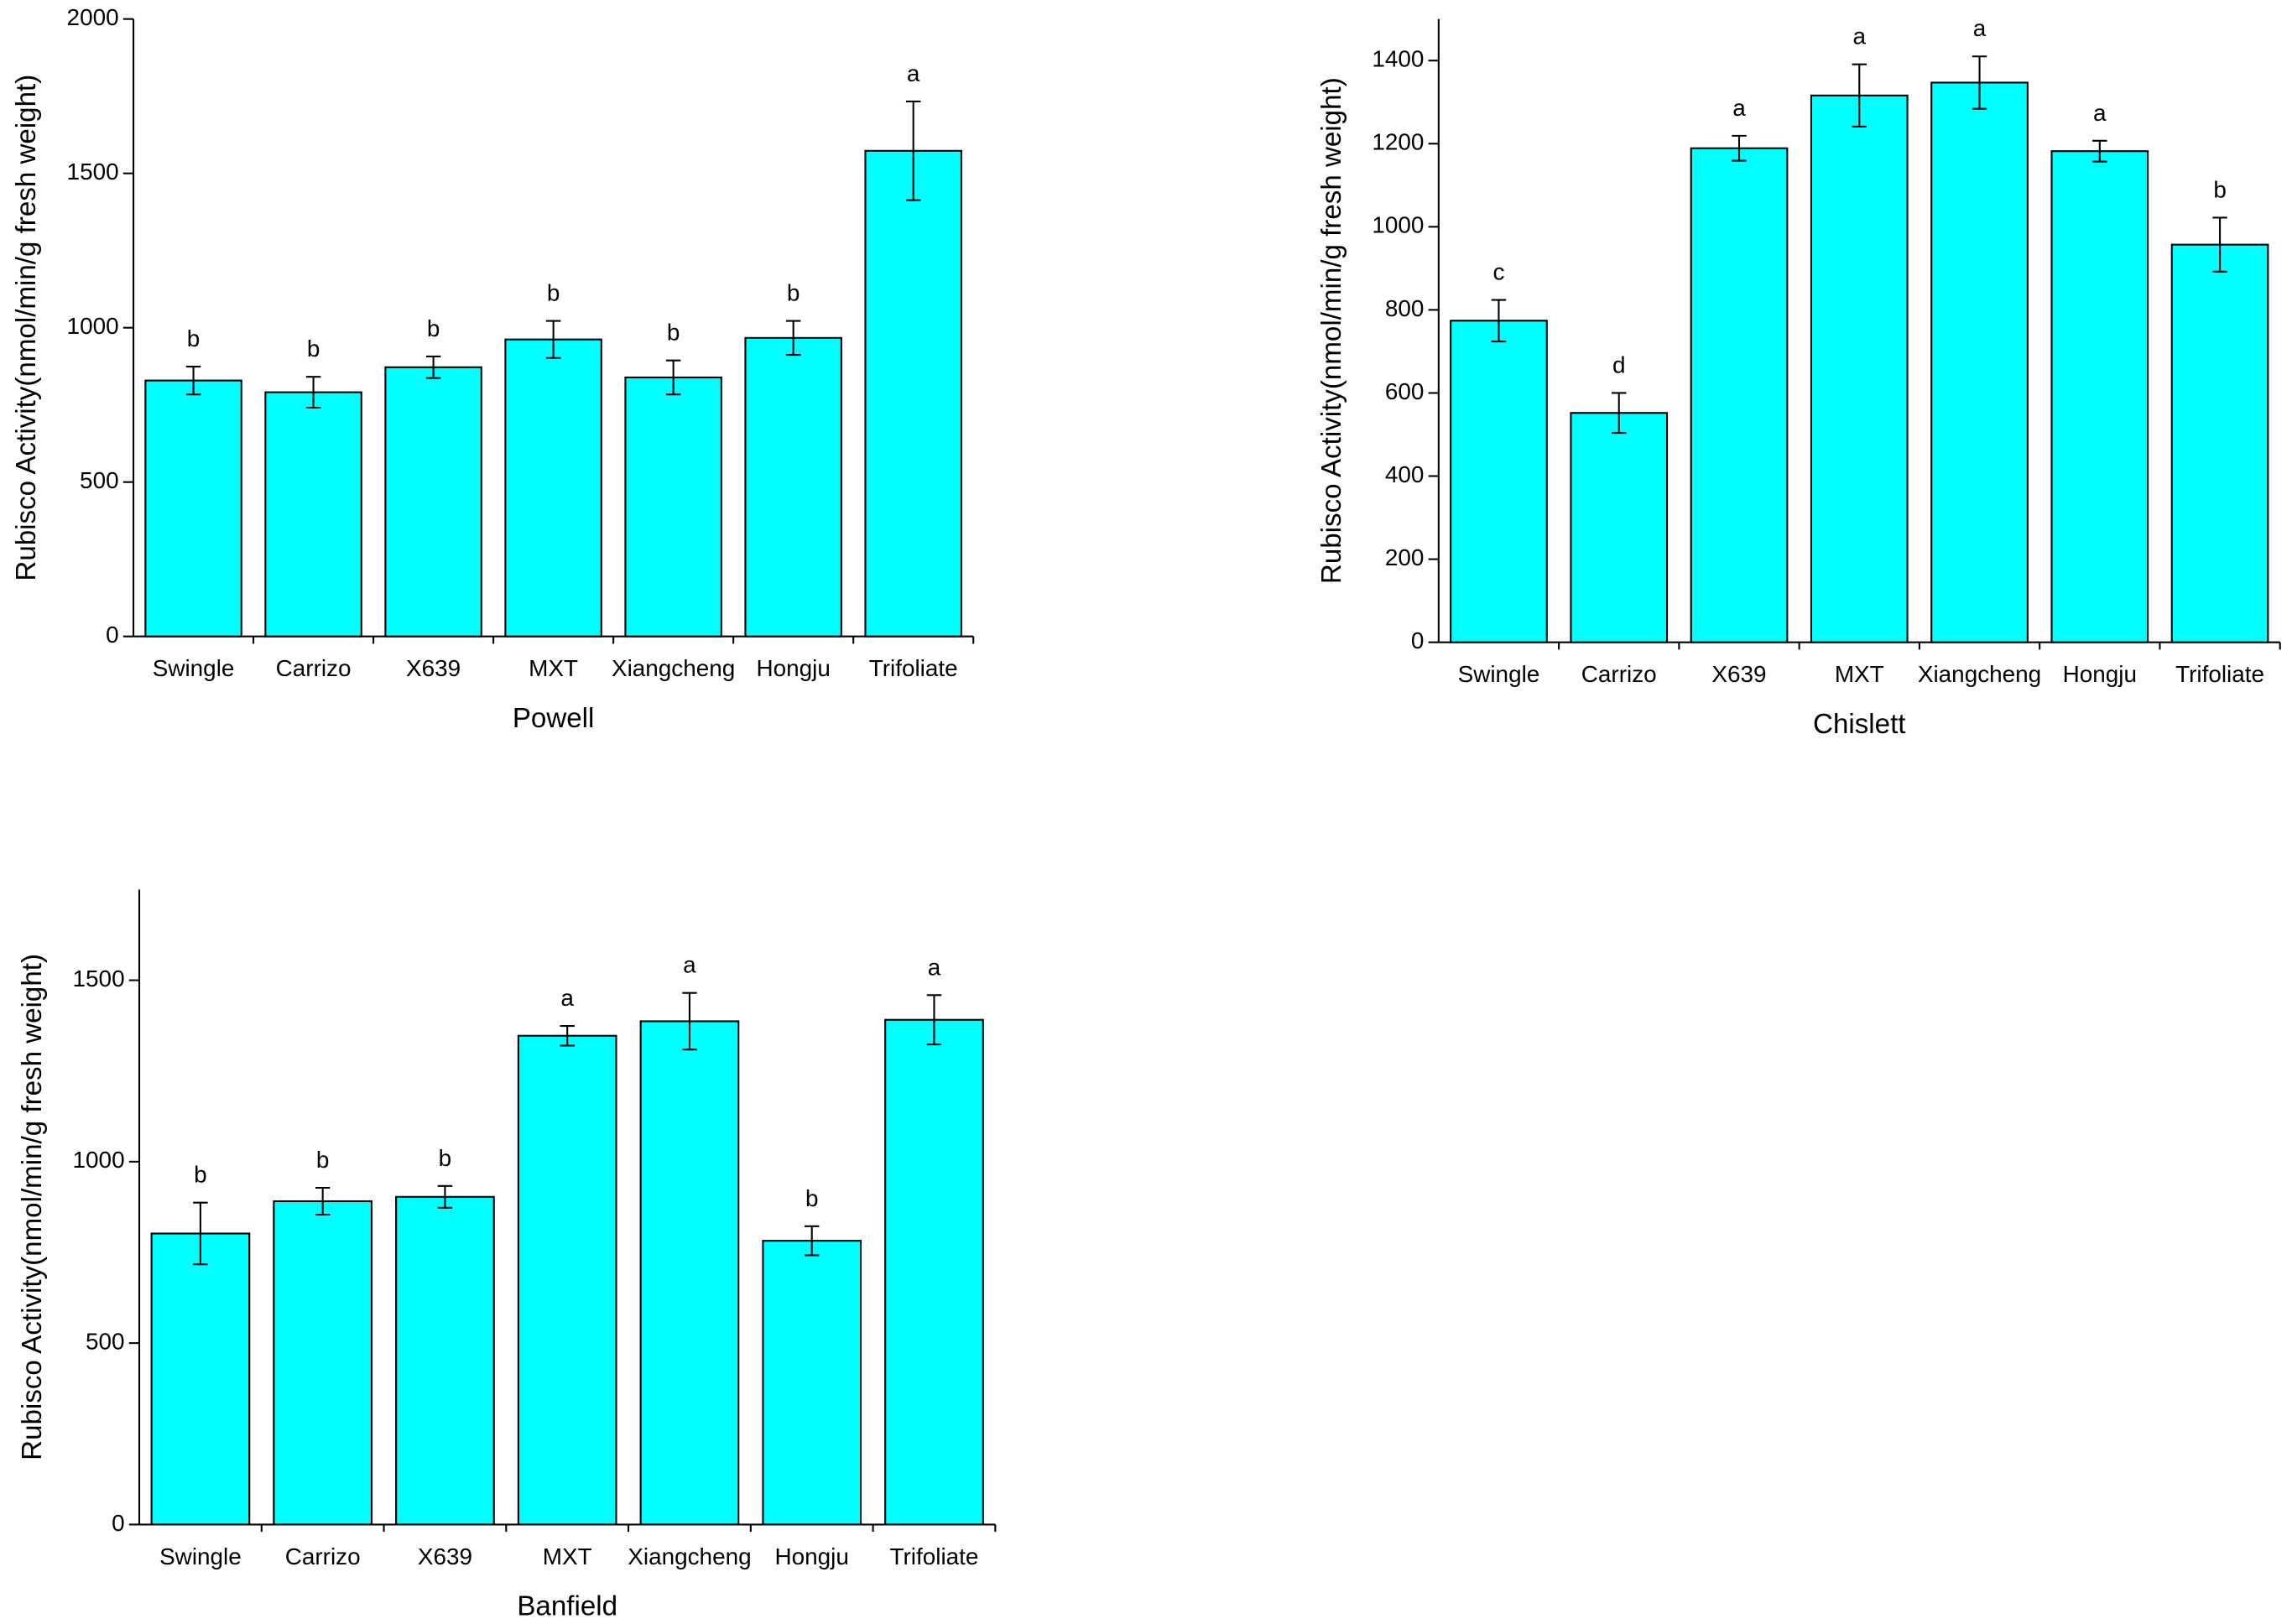  I want to click on x-axis-title: Banfield, so click(567, 1607).